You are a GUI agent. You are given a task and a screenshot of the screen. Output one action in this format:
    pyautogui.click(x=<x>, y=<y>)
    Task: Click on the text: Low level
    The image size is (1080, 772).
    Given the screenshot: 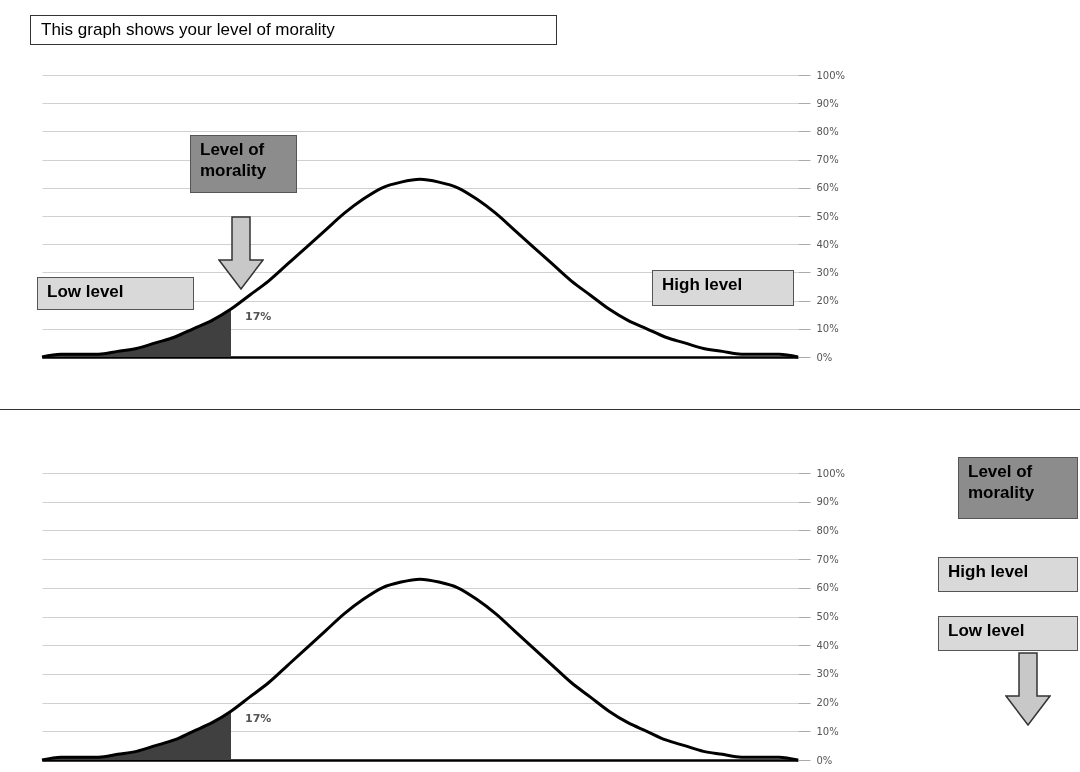 What is the action you would take?
    pyautogui.click(x=986, y=631)
    